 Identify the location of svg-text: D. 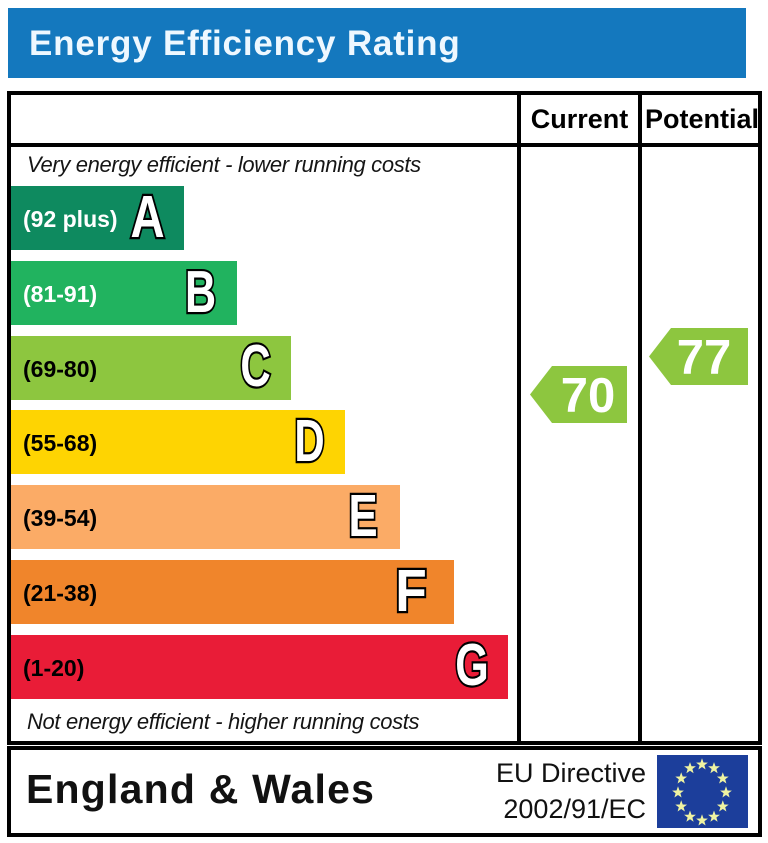
(309, 441).